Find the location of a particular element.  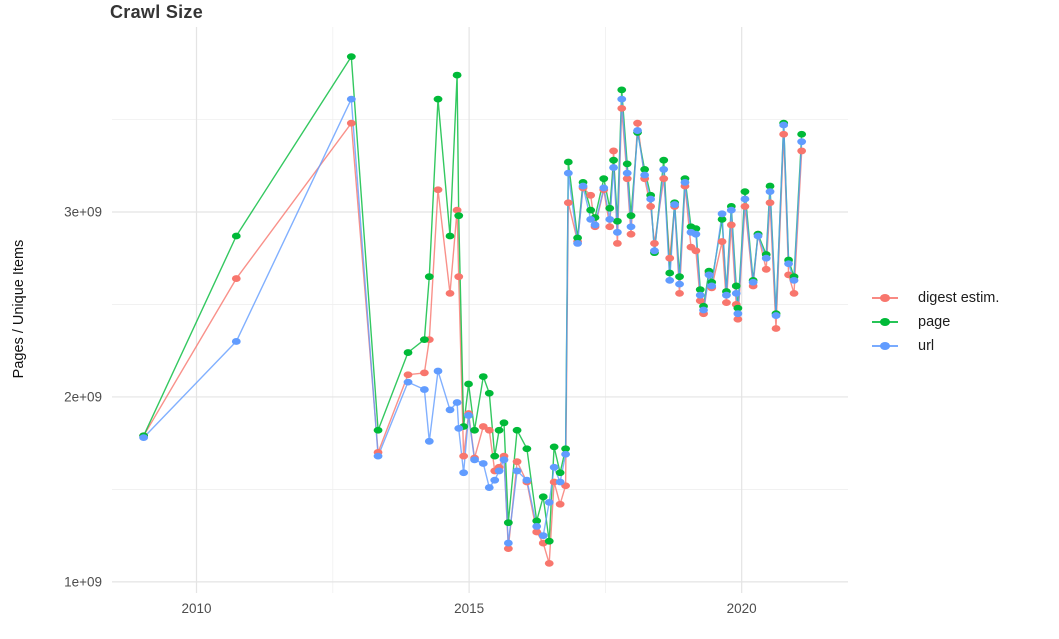

legend-item-page: page is located at coordinates (935, 321).